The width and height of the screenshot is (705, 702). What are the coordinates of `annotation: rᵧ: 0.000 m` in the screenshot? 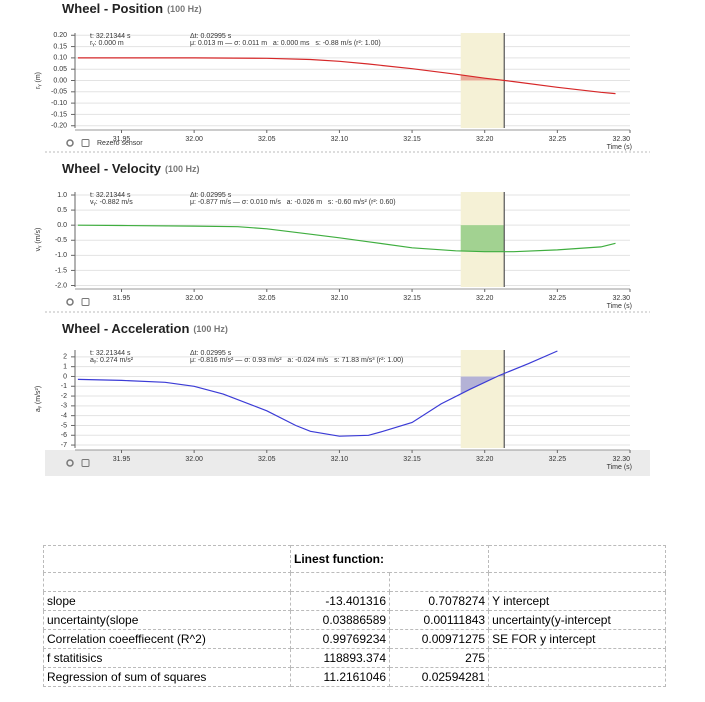 It's located at (107, 43).